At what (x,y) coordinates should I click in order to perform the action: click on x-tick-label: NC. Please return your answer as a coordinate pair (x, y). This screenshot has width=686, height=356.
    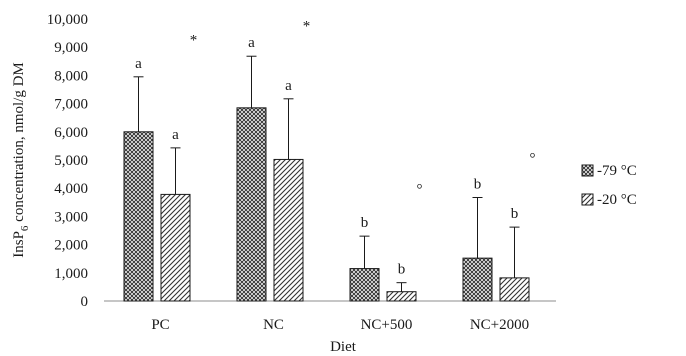
    Looking at the image, I should click on (273, 325).